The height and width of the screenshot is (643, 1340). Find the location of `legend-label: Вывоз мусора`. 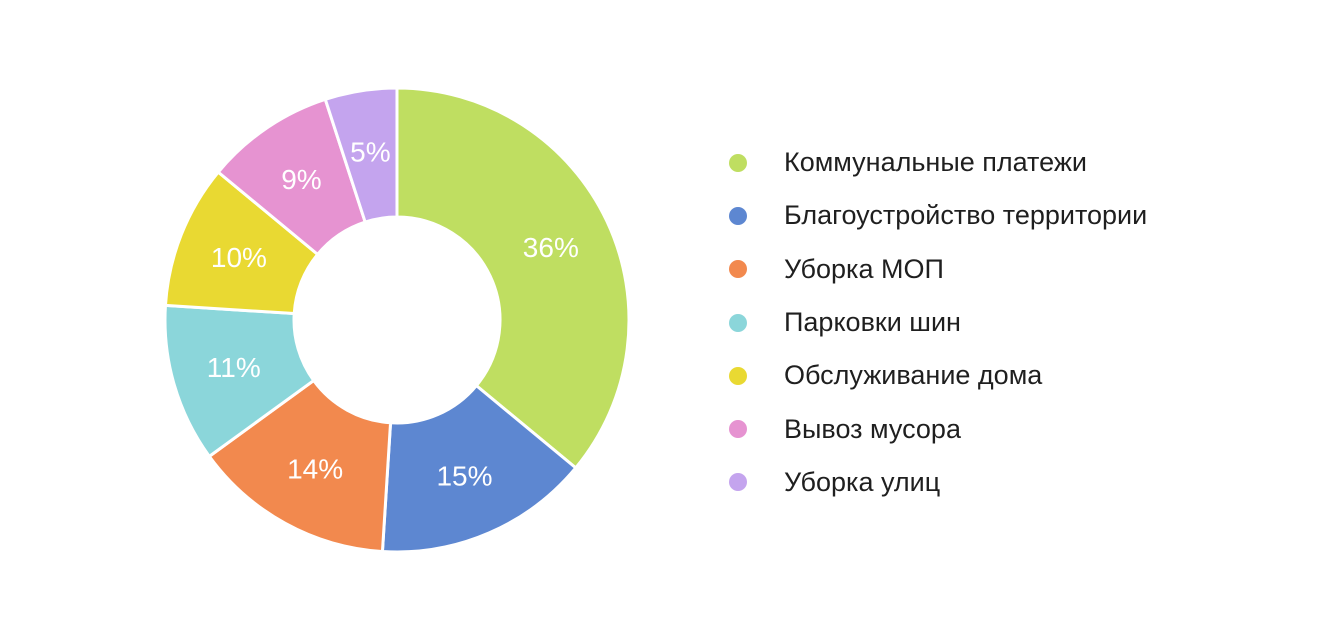

legend-label: Вывоз мусора is located at coordinates (872, 428).